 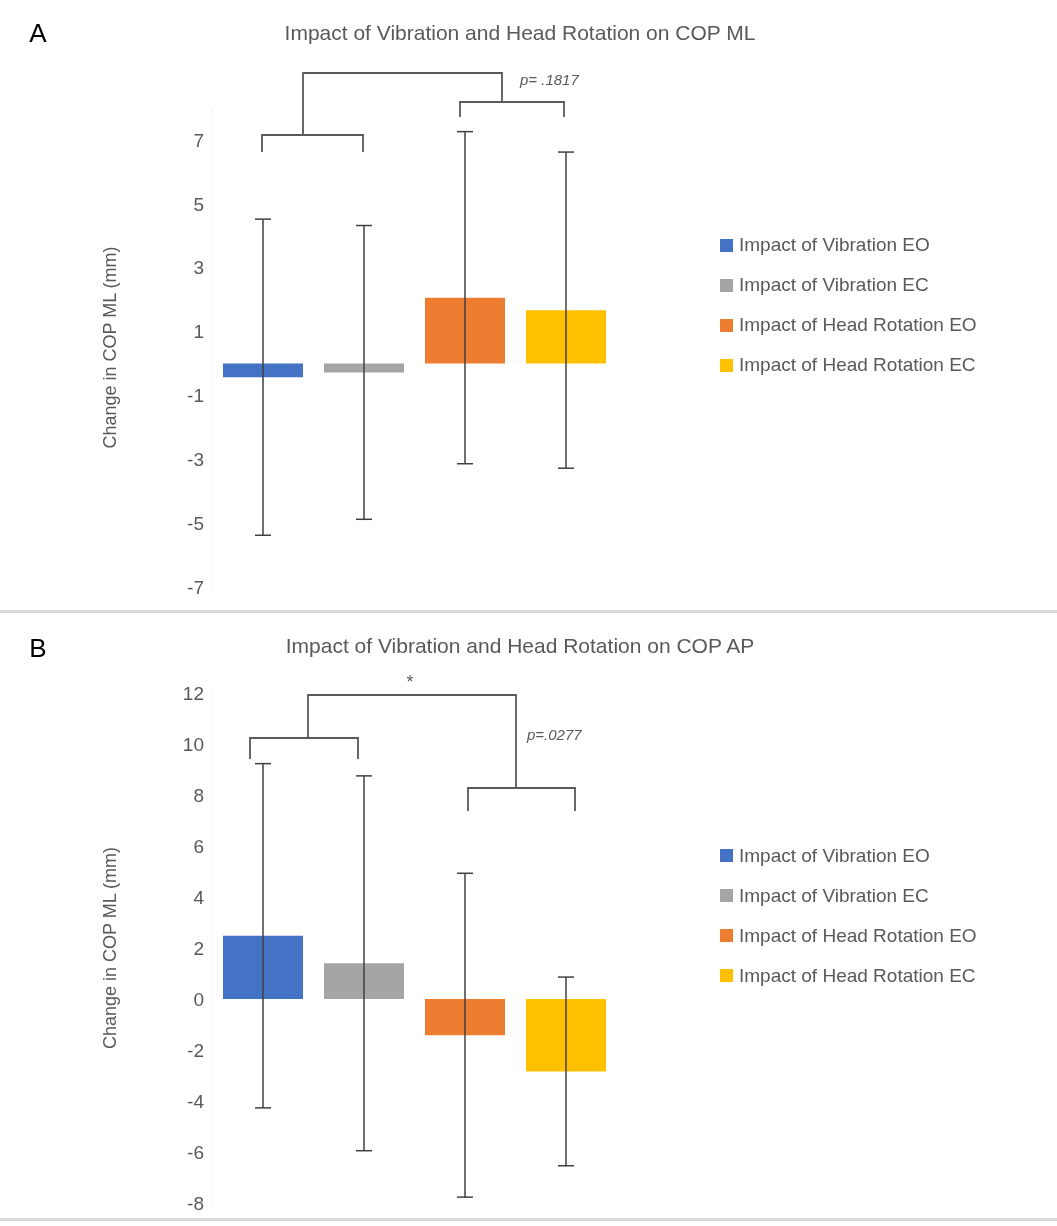 What do you see at coordinates (195, 1203) in the screenshot?
I see `y-tick-label: -8` at bounding box center [195, 1203].